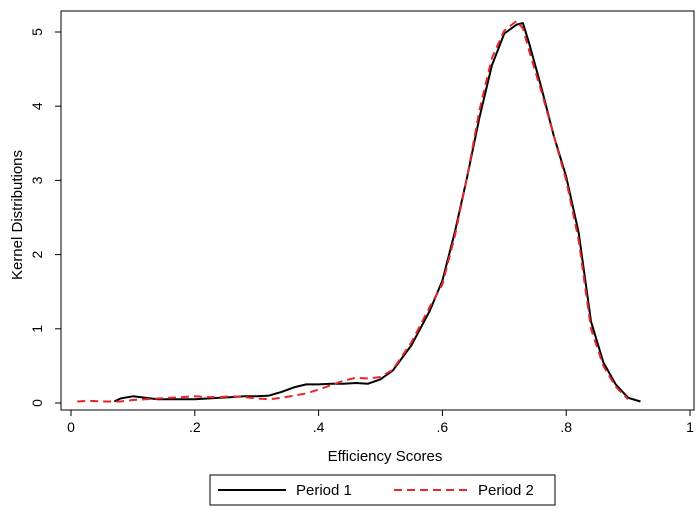 The height and width of the screenshot is (509, 697). Describe the element at coordinates (37, 403) in the screenshot. I see `y-tick-label: 0` at that location.